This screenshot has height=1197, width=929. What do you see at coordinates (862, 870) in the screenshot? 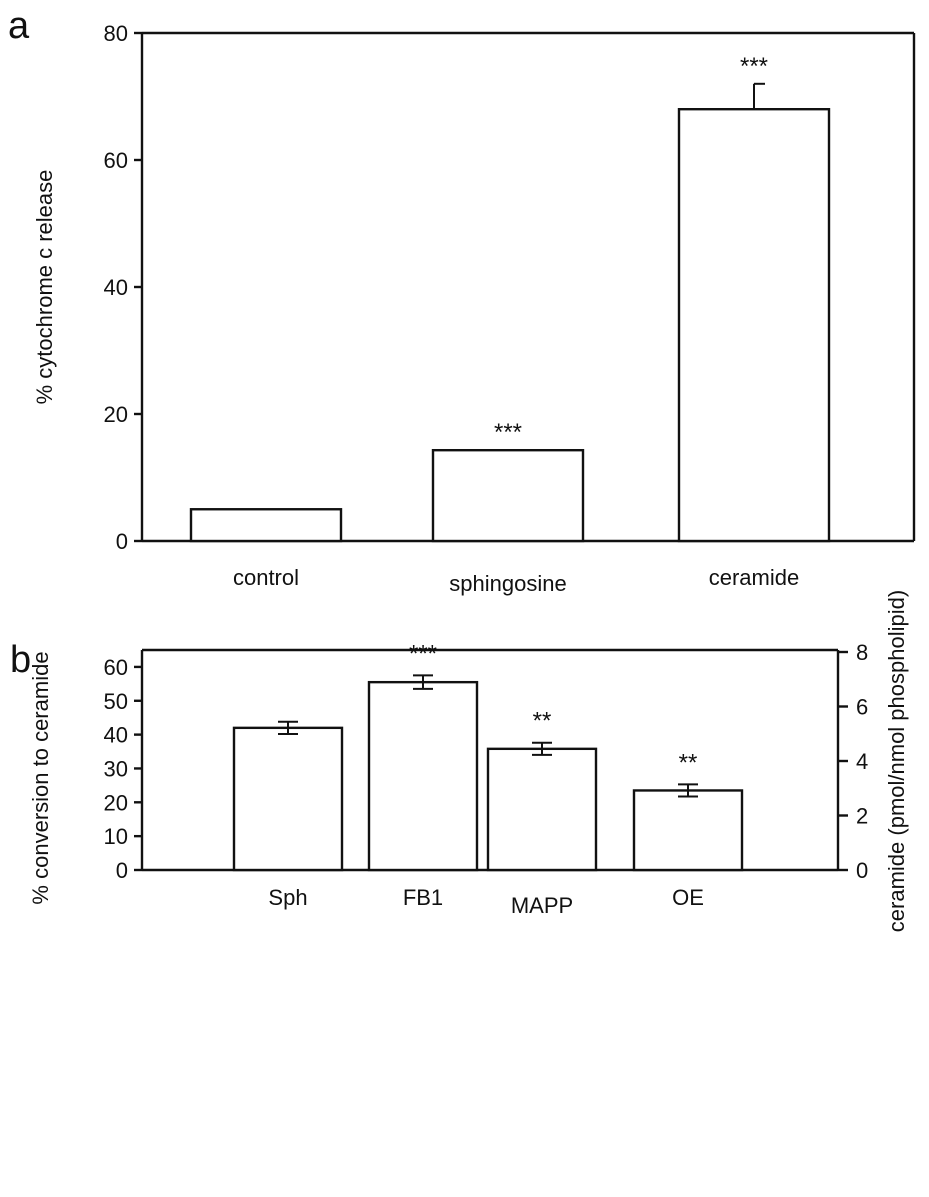
I see `y2-tick-label: 0` at bounding box center [862, 870].